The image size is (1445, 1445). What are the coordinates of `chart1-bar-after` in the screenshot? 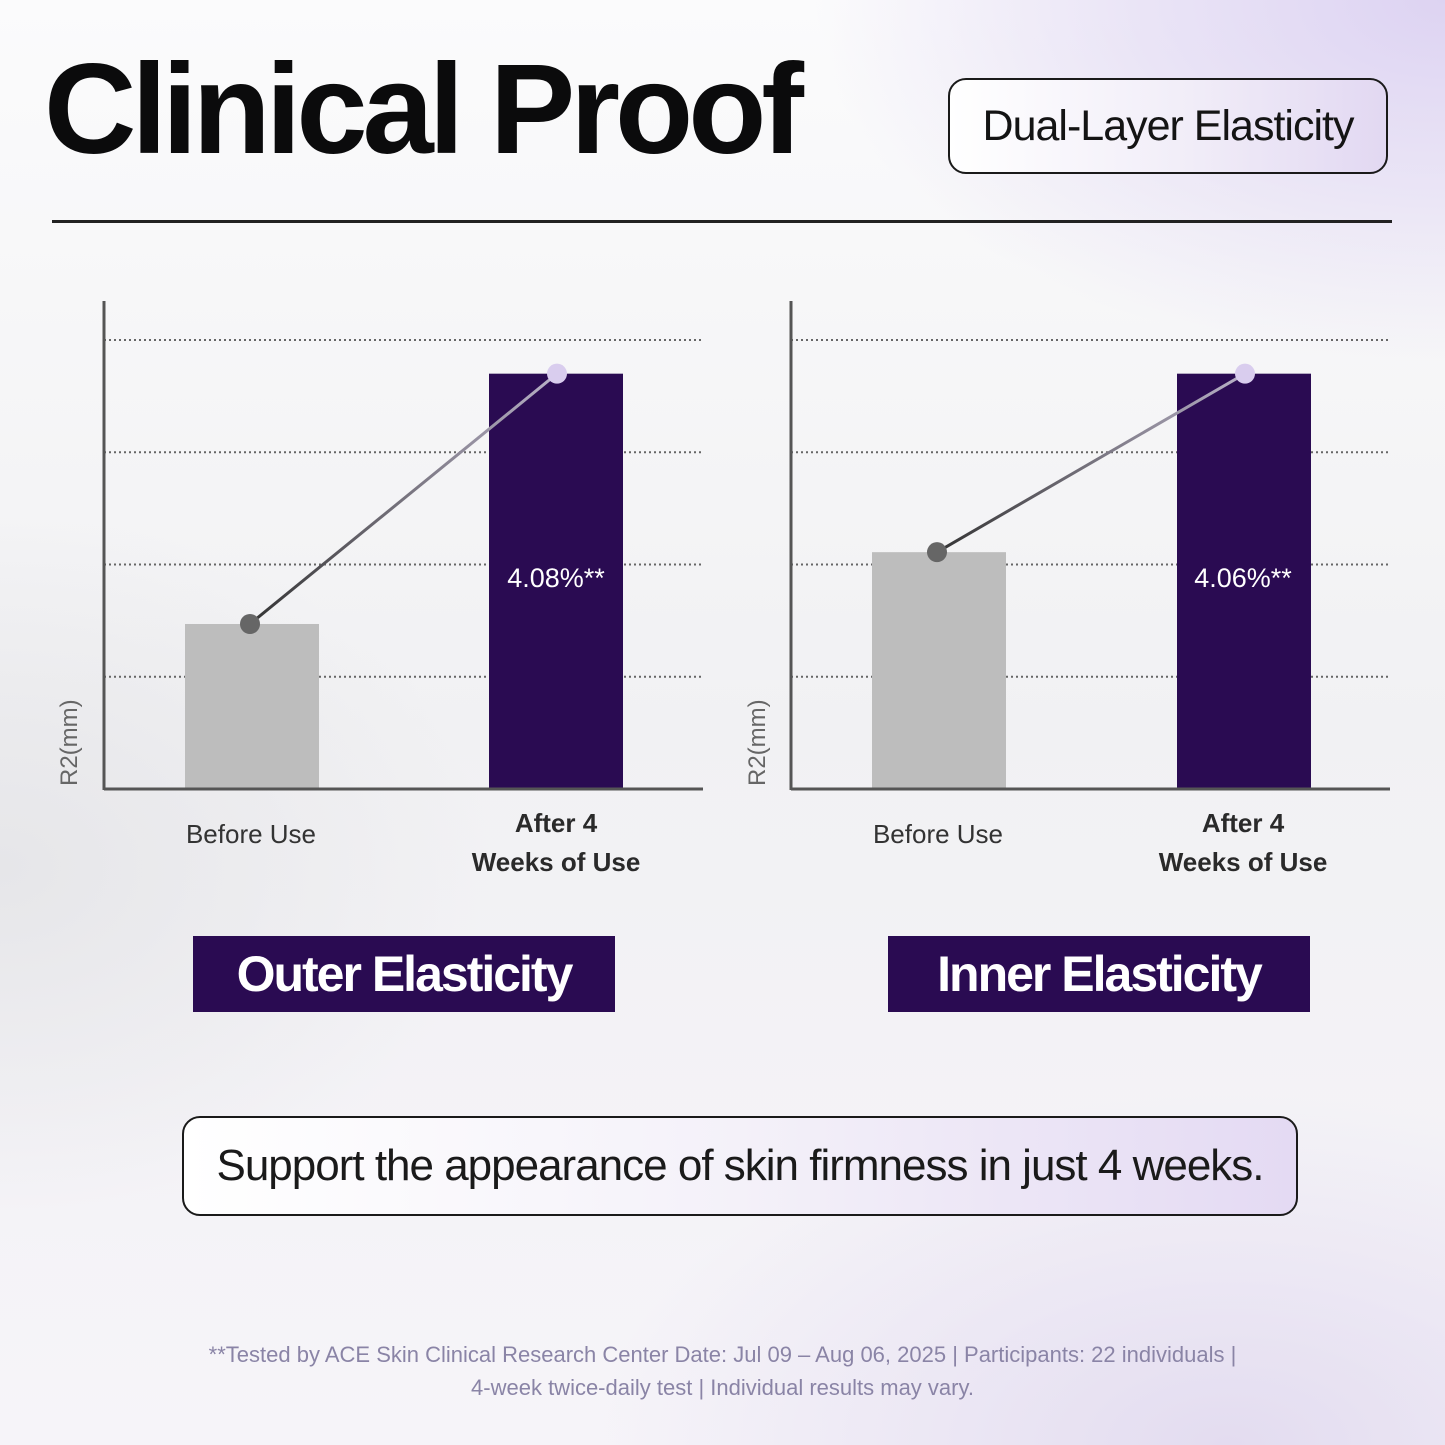 It's located at (556, 581).